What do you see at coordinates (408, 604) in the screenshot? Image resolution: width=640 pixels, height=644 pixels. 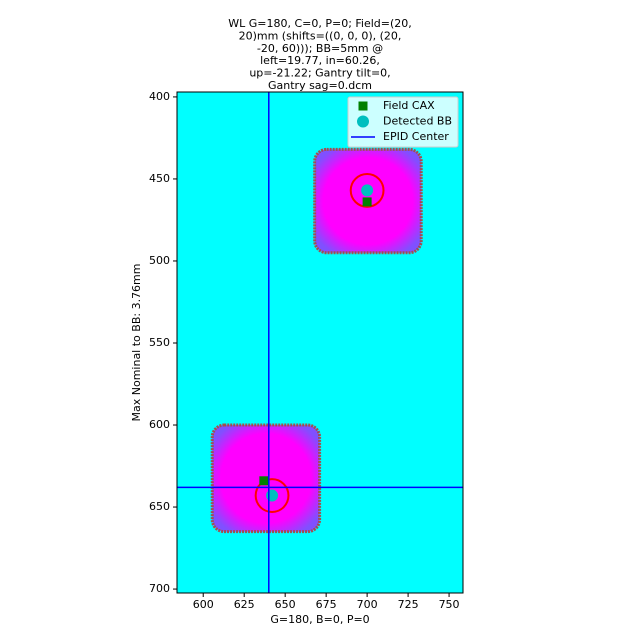 I see `x-tick-label: 725` at bounding box center [408, 604].